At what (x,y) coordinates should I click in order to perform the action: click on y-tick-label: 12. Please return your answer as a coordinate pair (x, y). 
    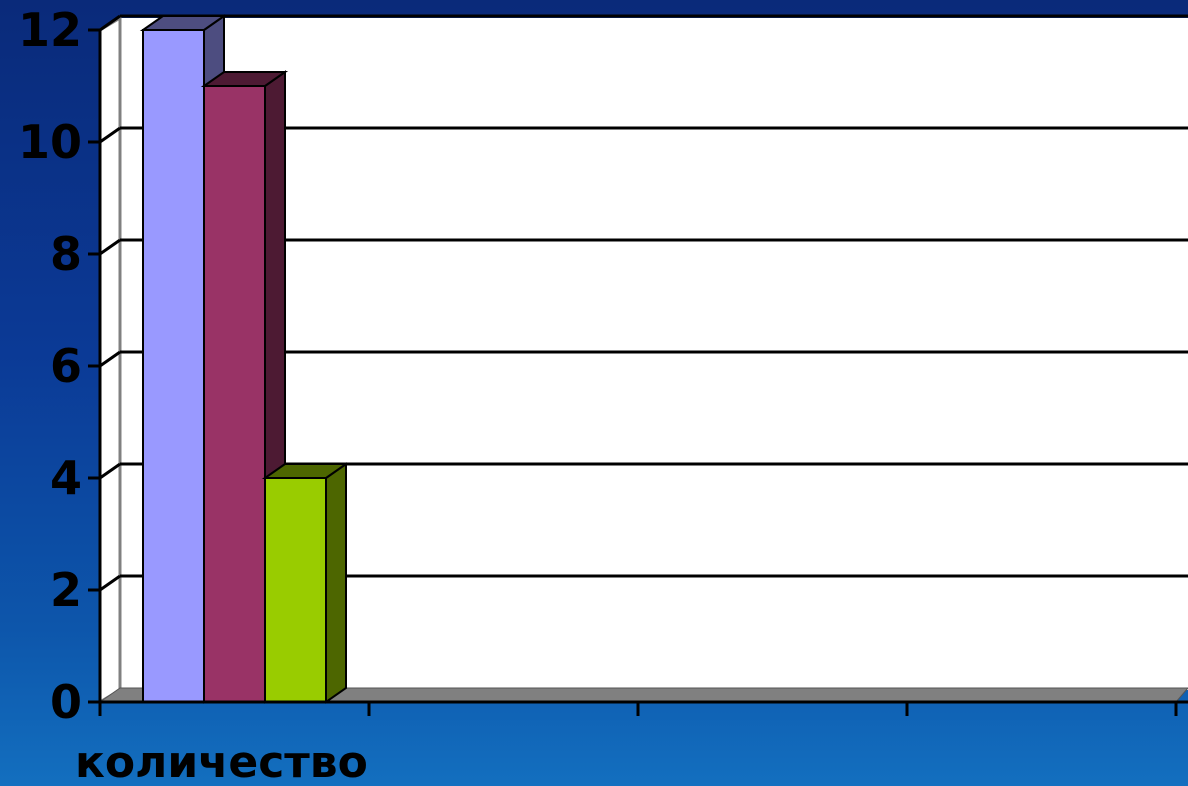
    Looking at the image, I should click on (50, 30).